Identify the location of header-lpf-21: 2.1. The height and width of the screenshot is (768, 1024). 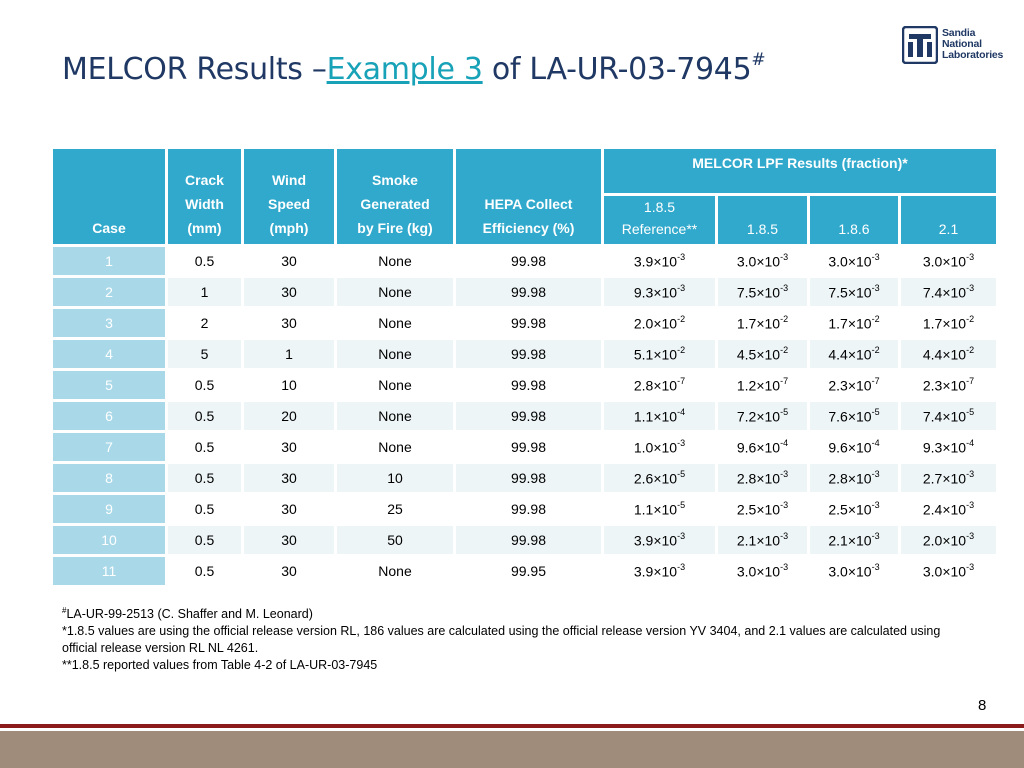
(948, 220).